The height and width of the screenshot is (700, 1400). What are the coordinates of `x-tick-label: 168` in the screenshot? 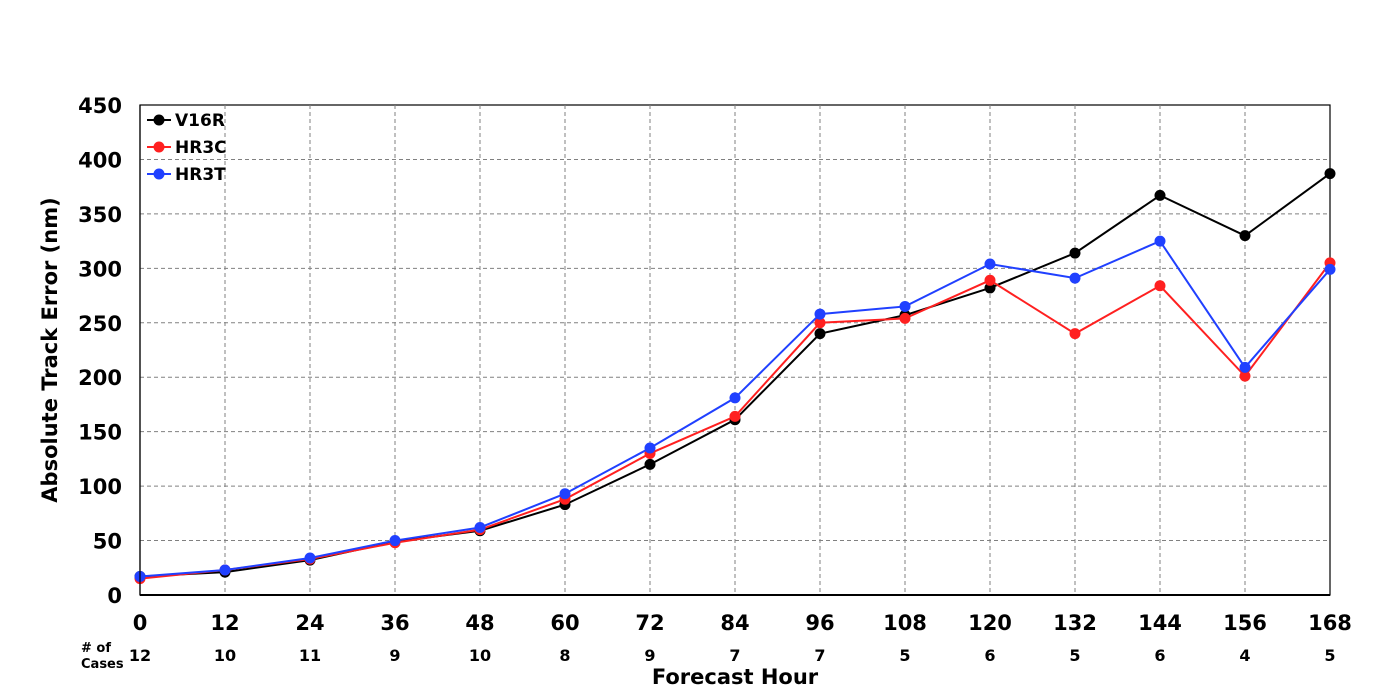 It's located at (1330, 623).